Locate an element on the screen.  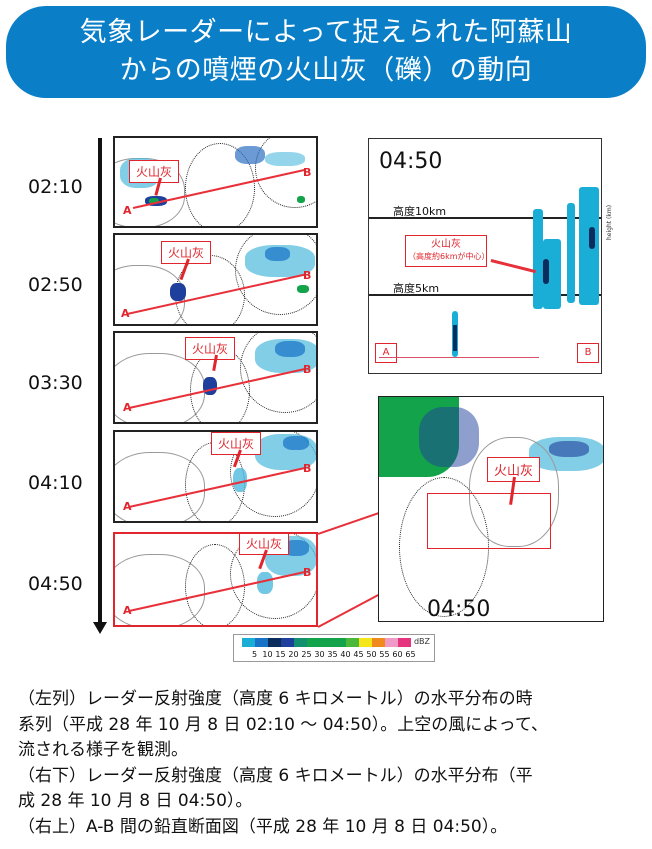
vertical-cross-section-chart: 04:50 高度10km 高度5km 火山灰 （高度約6kmが中心） A B is located at coordinates (485, 256).